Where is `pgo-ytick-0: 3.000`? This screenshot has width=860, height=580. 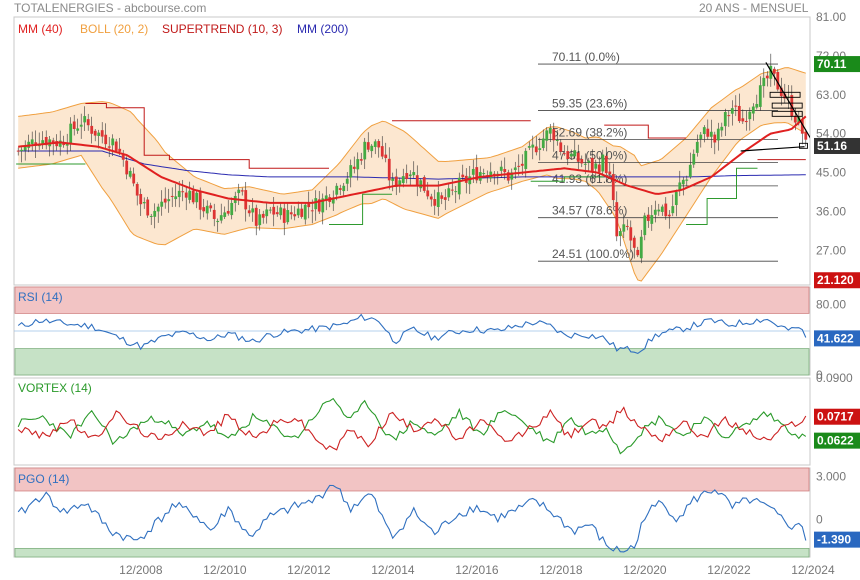 pgo-ytick-0: 3.000 is located at coordinates (831, 477).